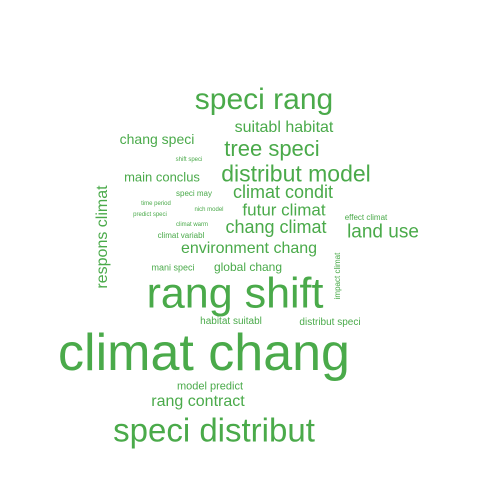 This screenshot has width=500, height=500. Describe the element at coordinates (192, 225) in the screenshot. I see `word-climat-warm: climat warm` at that location.